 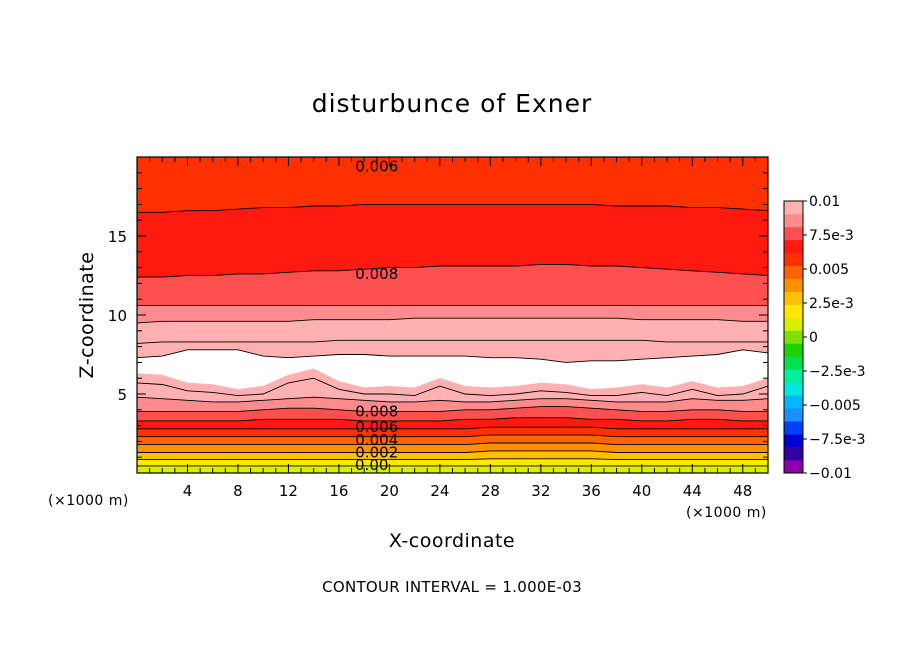 What do you see at coordinates (376, 440) in the screenshot?
I see `contour-label: 0.004` at bounding box center [376, 440].